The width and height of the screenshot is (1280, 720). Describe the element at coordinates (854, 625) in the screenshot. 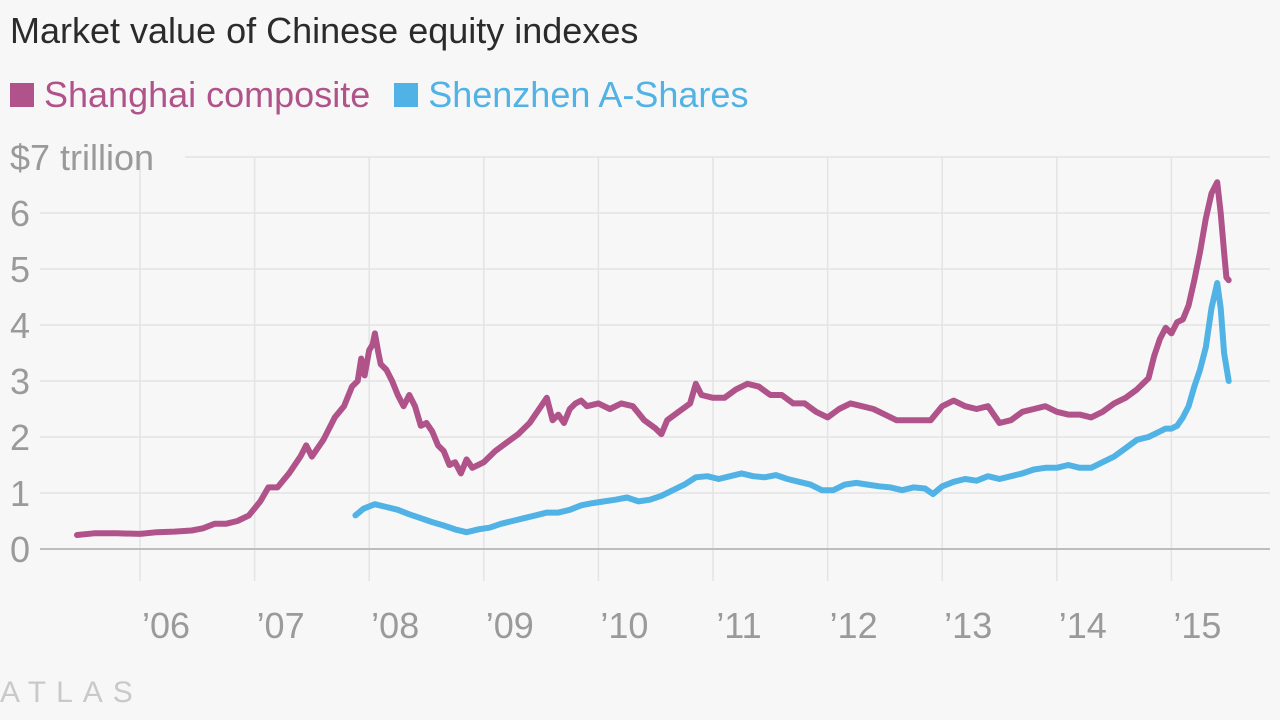

I see `x-tick-label: ’12` at that location.